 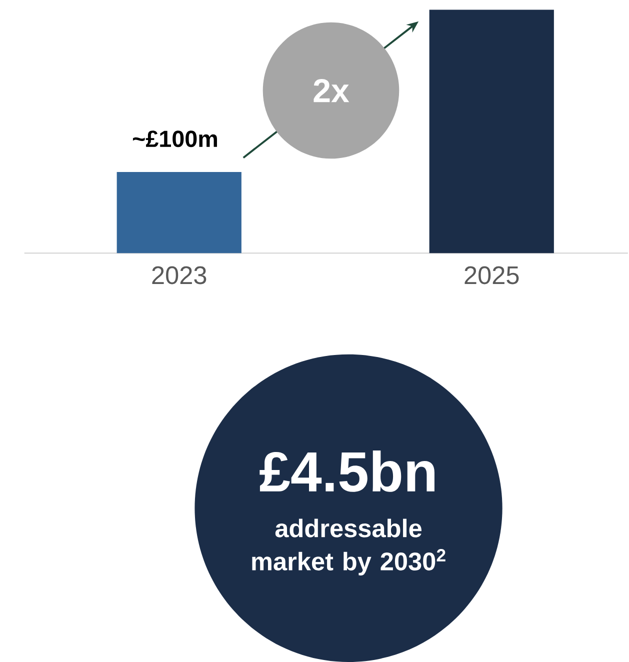 What do you see at coordinates (175, 139) in the screenshot?
I see `data-label: ~£100m` at bounding box center [175, 139].